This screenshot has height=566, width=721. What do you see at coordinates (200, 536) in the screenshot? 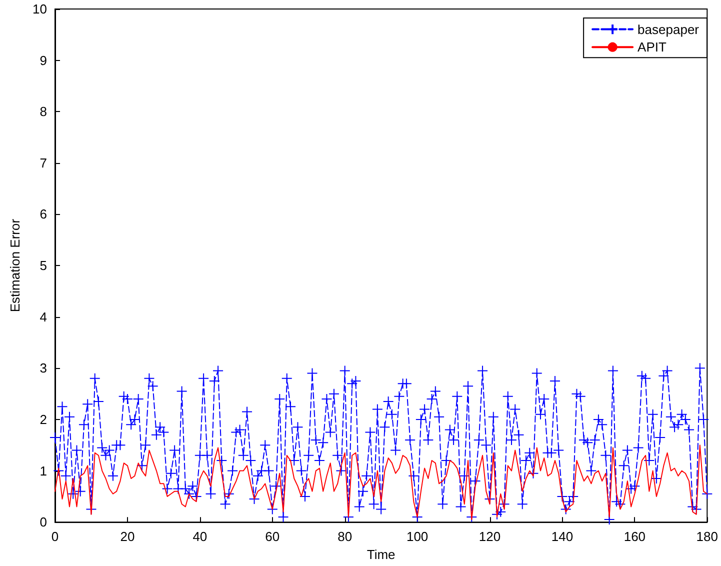
I see `x-tick-label: 40` at bounding box center [200, 536].